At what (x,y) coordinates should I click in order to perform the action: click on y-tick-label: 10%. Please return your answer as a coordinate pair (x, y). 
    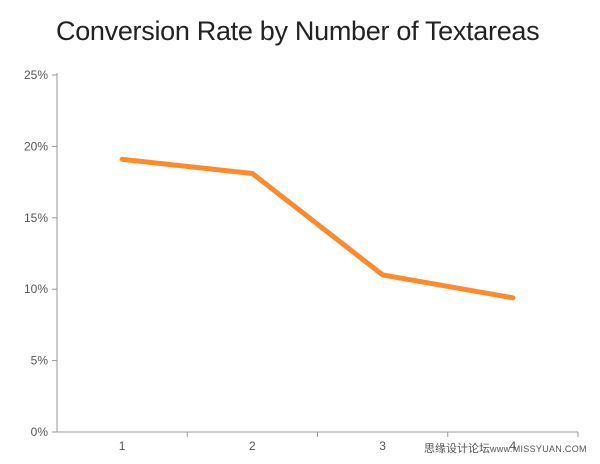
    Looking at the image, I should click on (36, 289).